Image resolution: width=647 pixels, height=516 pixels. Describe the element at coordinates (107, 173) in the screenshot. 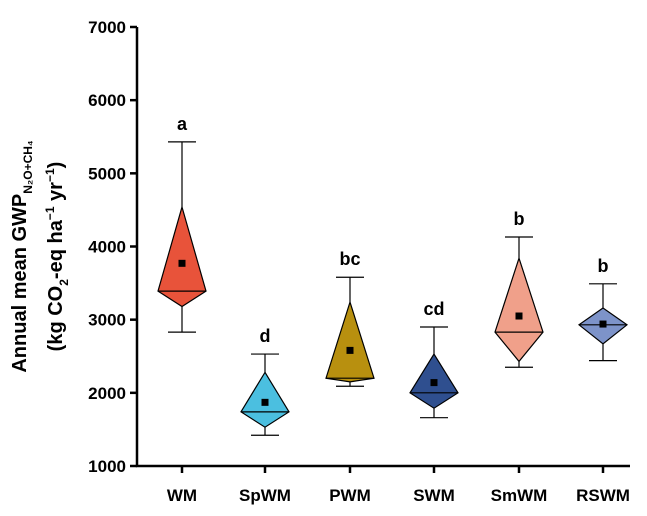

I see `y-tick-label: 5000` at that location.